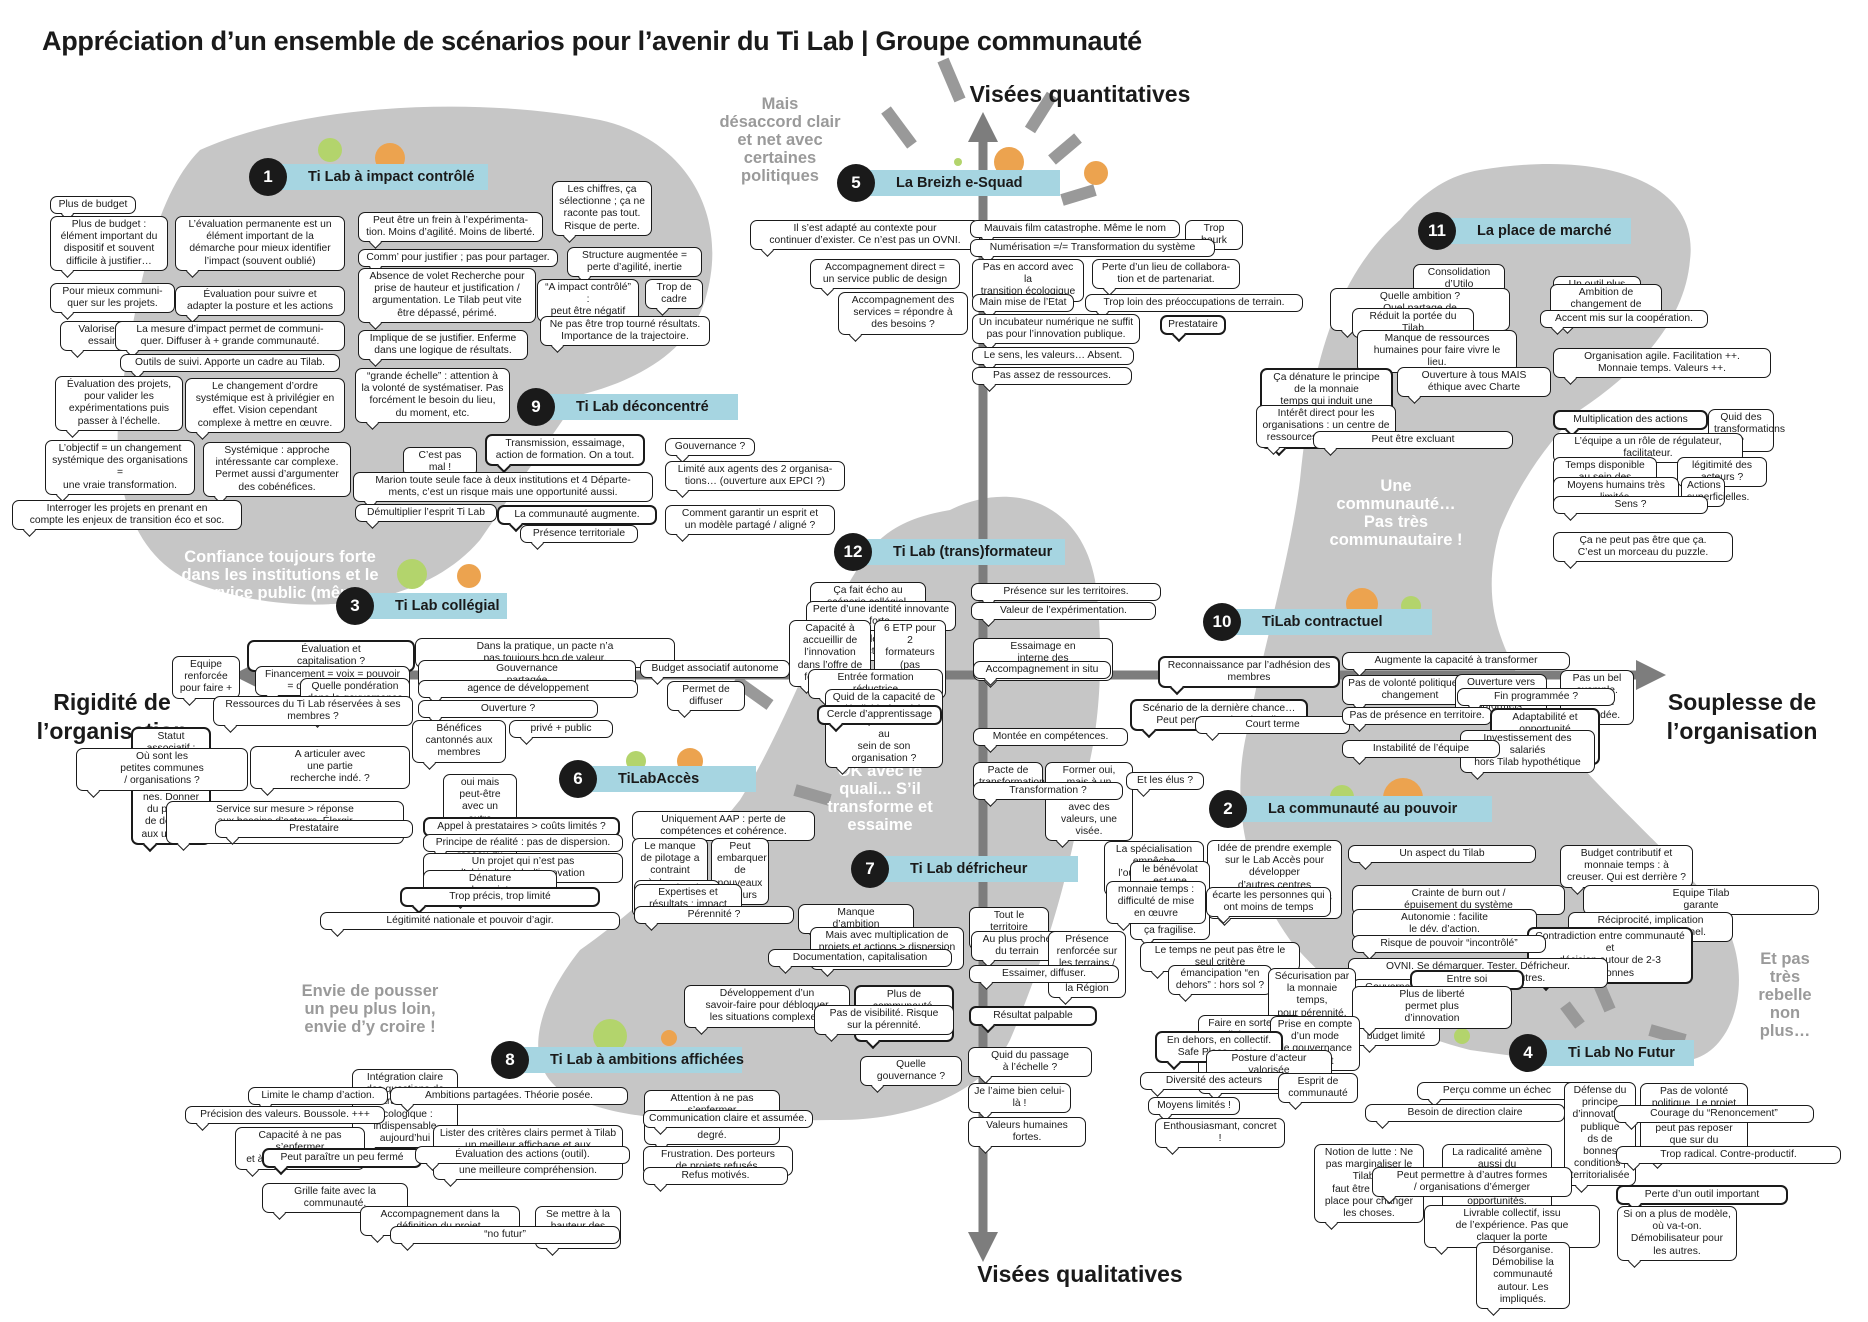  What do you see at coordinates (1728, 1155) in the screenshot?
I see `comment-bubble: Trop radical. Contre-productif.` at bounding box center [1728, 1155].